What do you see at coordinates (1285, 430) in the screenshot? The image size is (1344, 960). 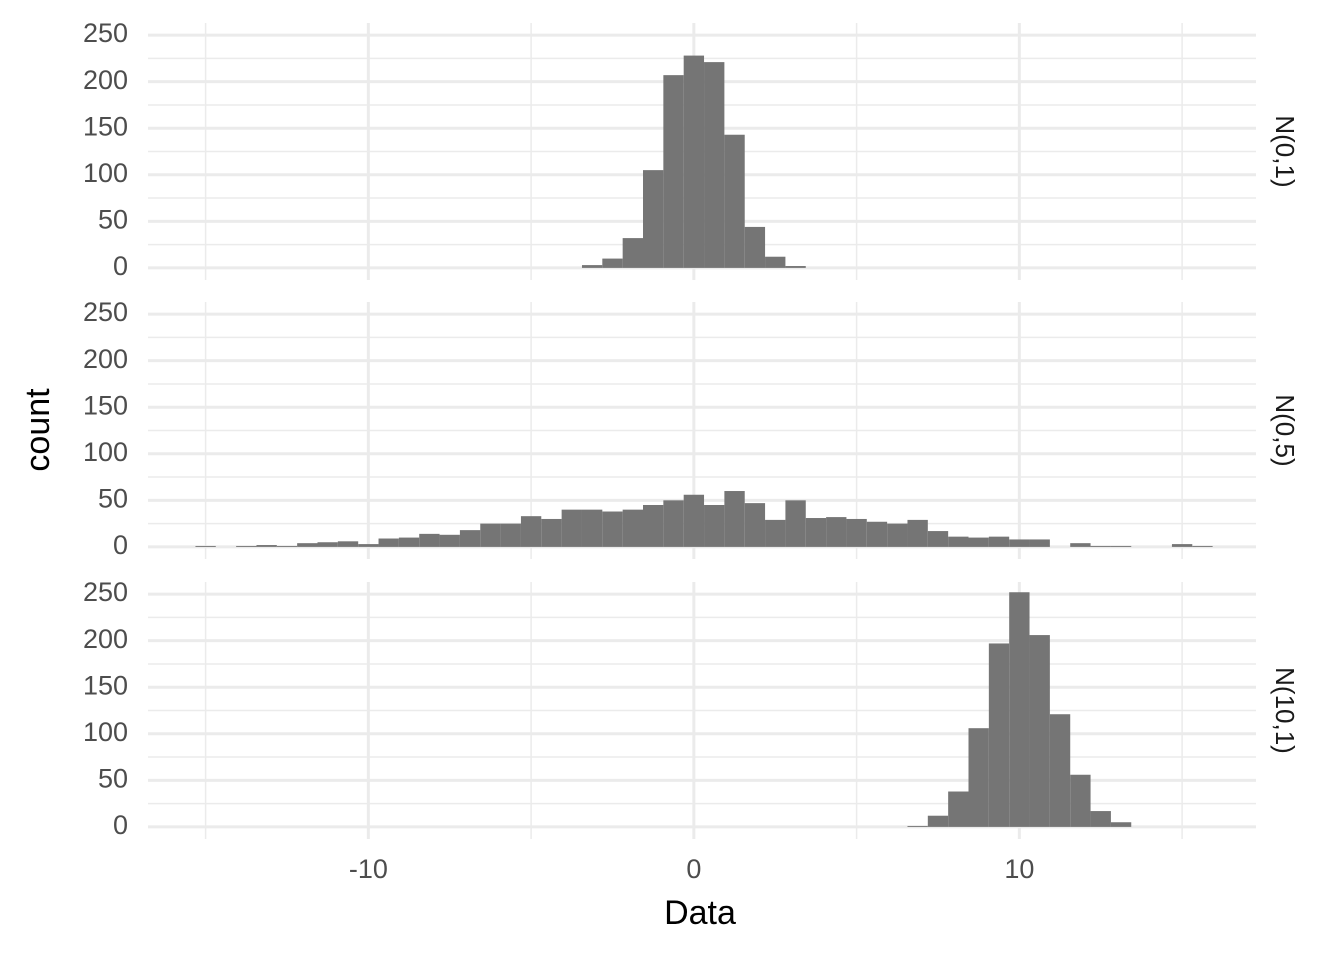 I see `strip-label: N(0,5)` at bounding box center [1285, 430].